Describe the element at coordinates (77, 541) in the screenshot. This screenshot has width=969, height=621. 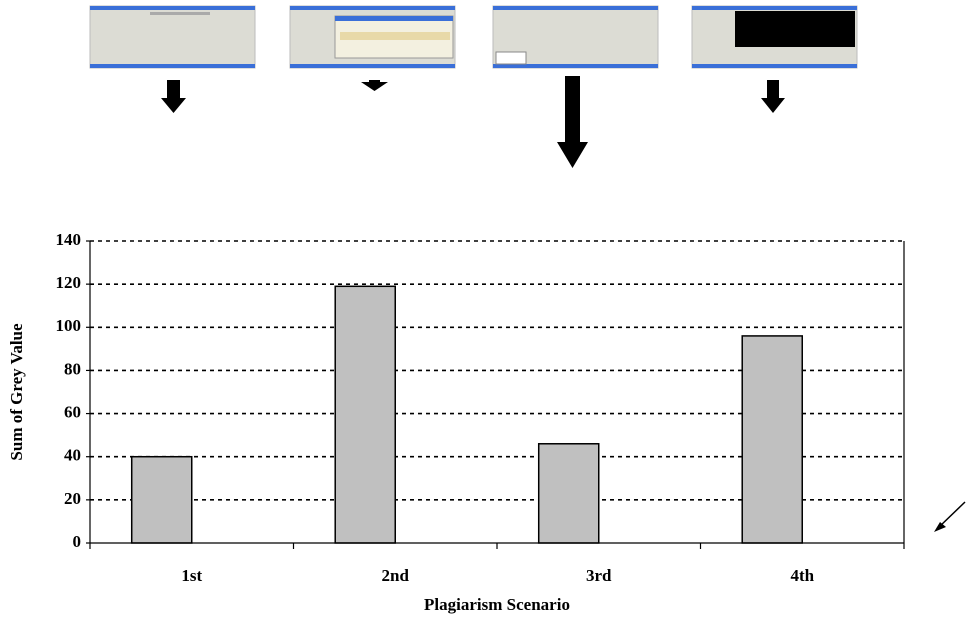
I see `y-tick-label: 0` at that location.